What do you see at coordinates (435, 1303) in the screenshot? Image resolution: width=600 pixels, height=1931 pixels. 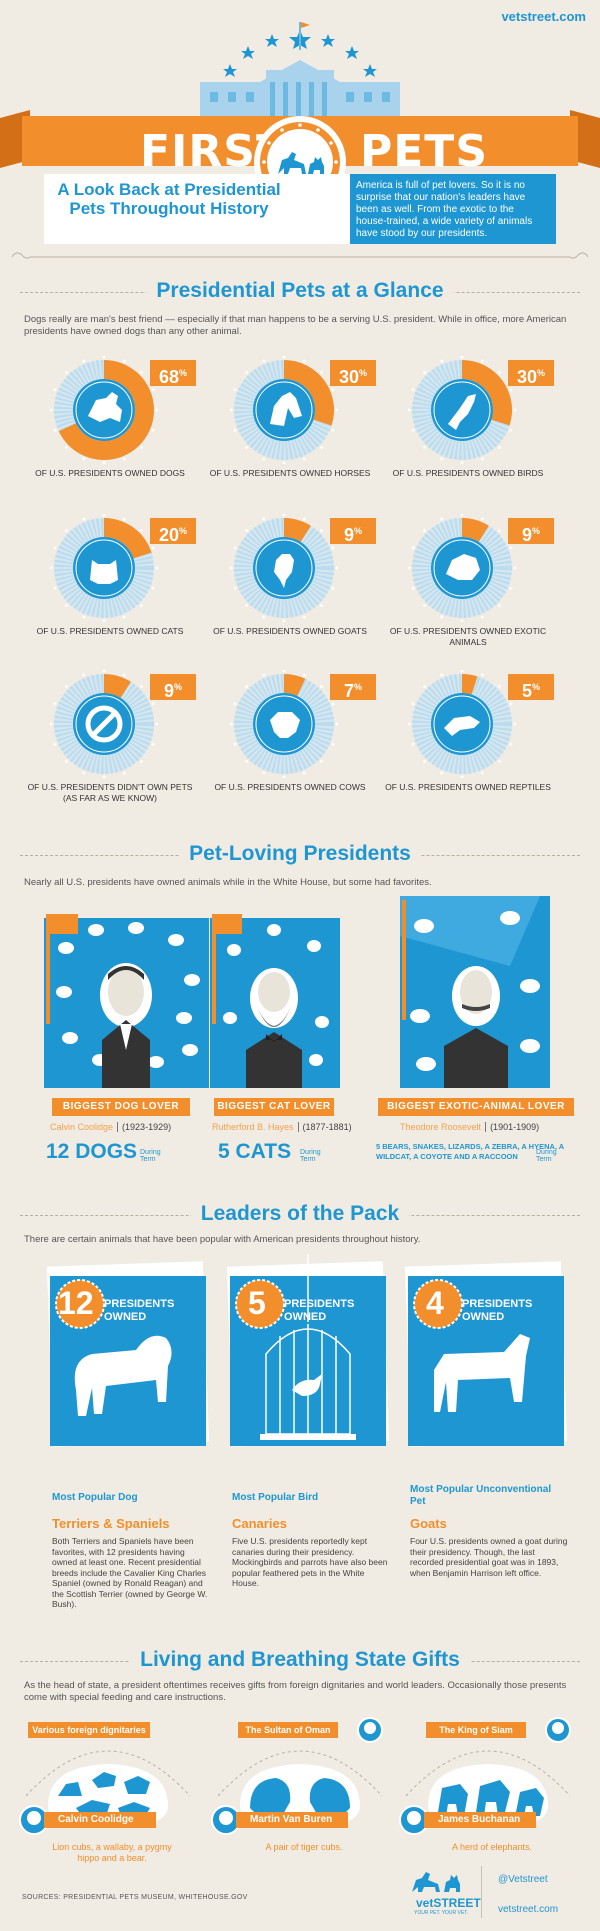 I see `presidents-owned-count: 4` at bounding box center [435, 1303].